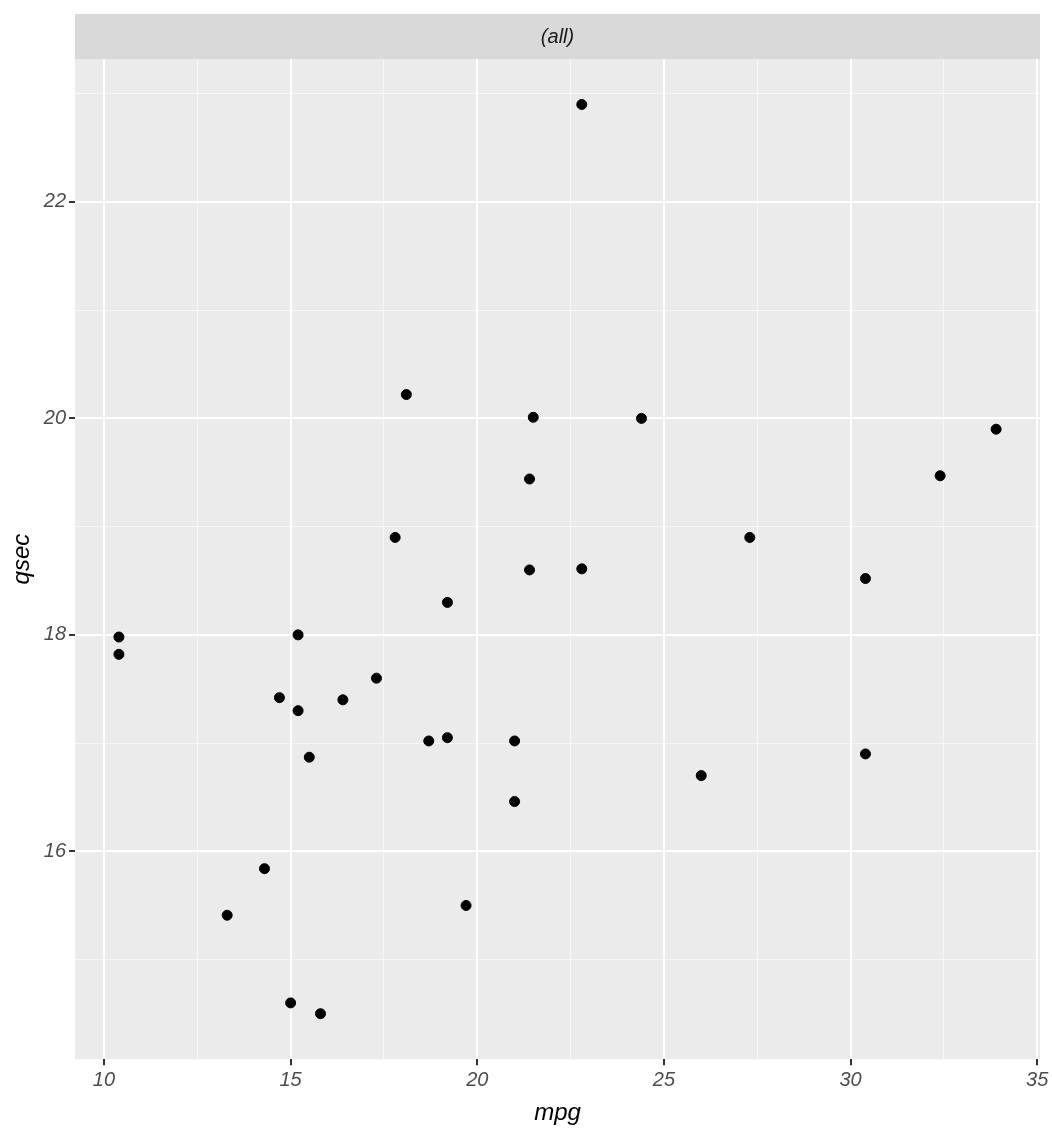 This screenshot has height=1136, width=1052. I want to click on y-axis-title: qsec, so click(21, 559).